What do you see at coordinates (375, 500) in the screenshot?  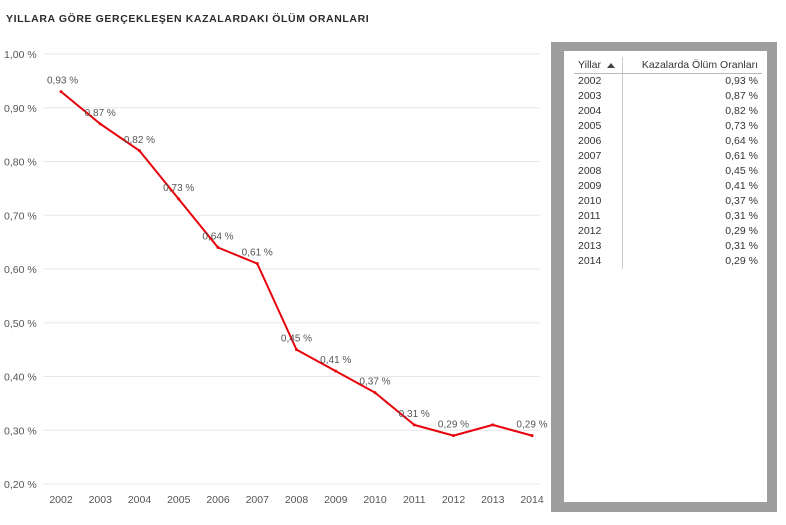 I see `x-tick-label: 2010` at bounding box center [375, 500].